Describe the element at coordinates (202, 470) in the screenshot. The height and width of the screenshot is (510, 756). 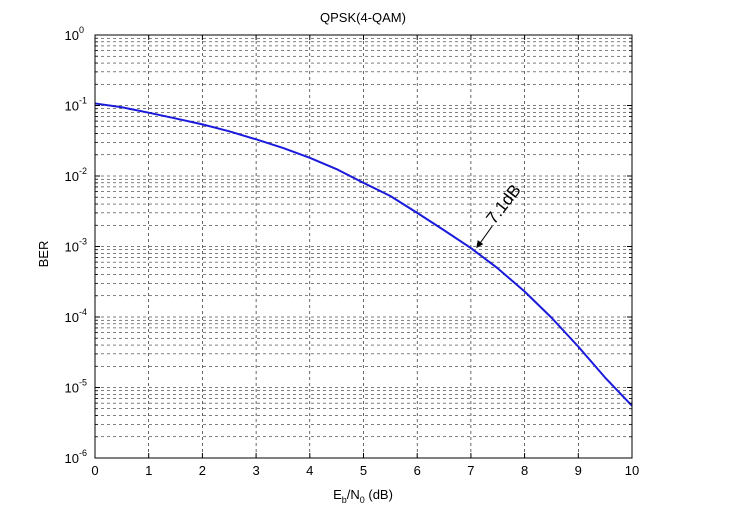
I see `x-tick-label: 2` at that location.